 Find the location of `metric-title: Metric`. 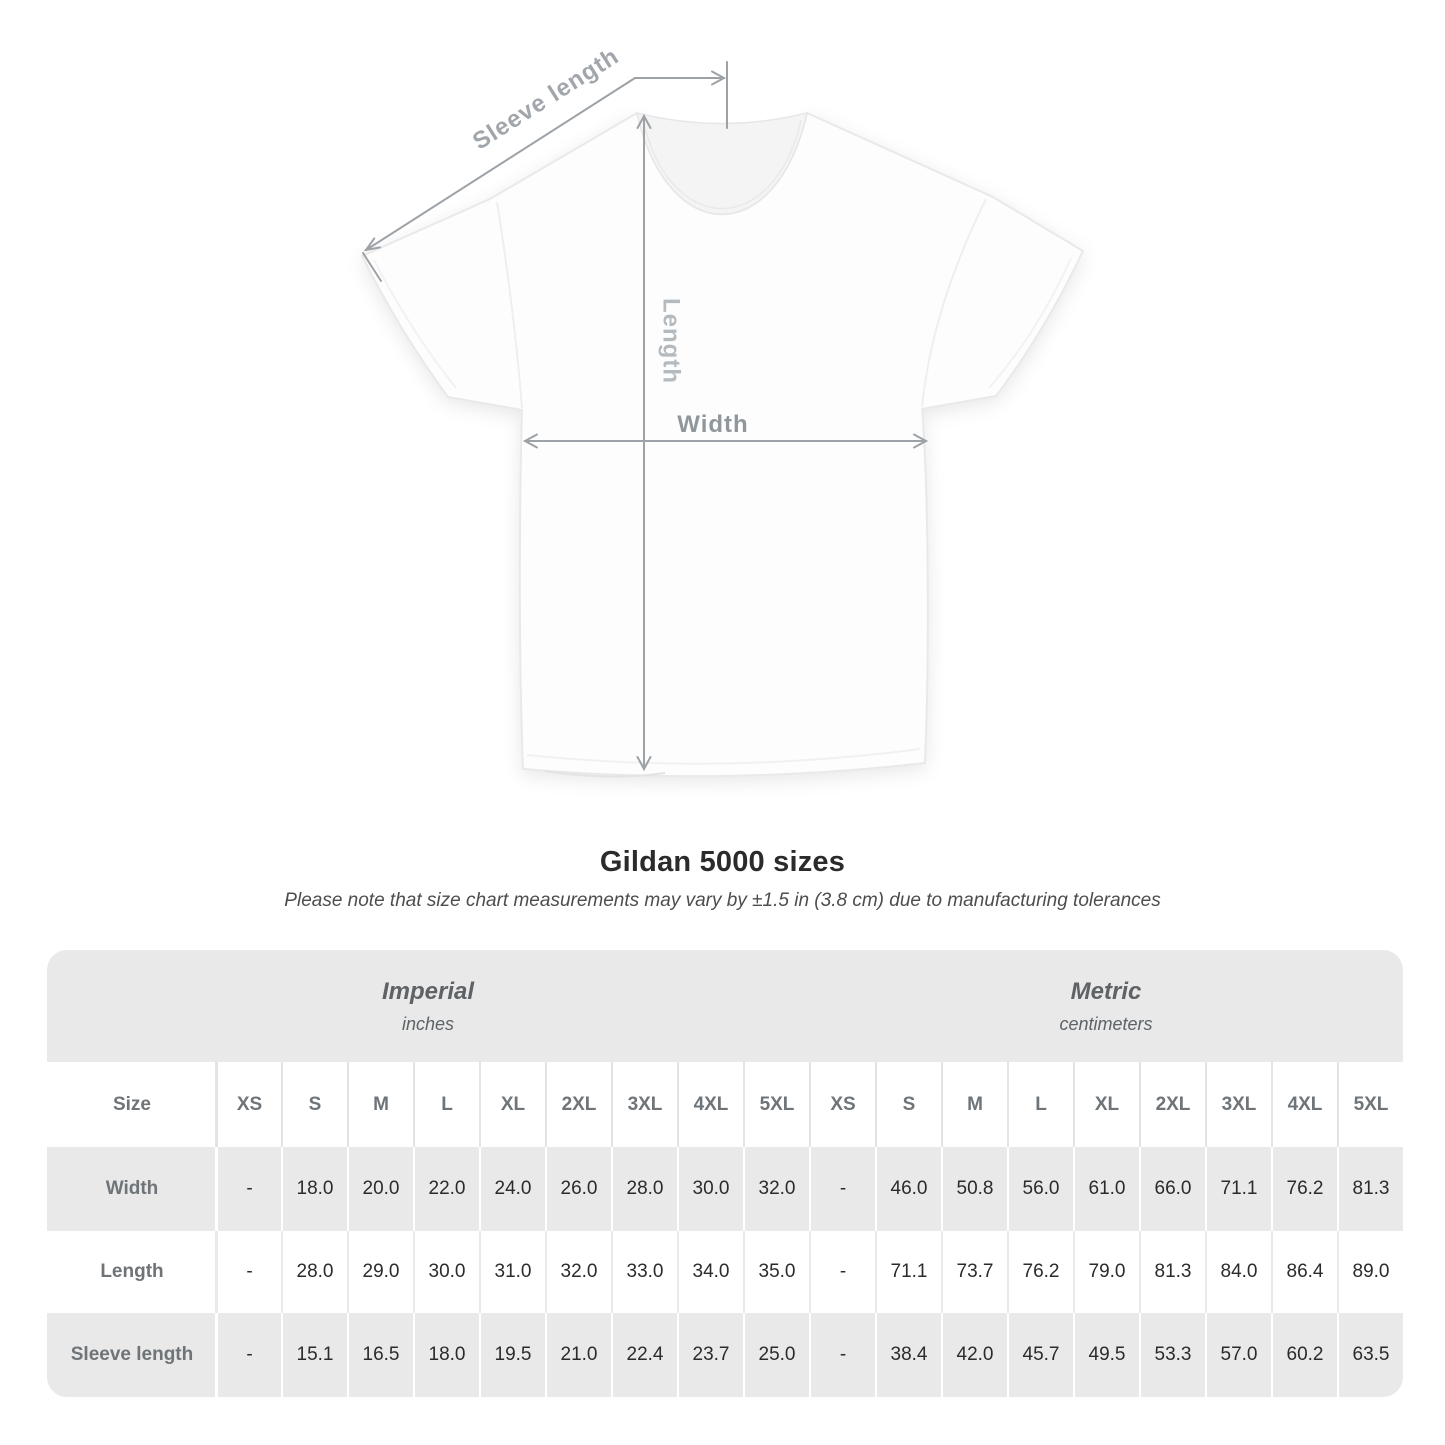

metric-title: Metric is located at coordinates (1106, 991).